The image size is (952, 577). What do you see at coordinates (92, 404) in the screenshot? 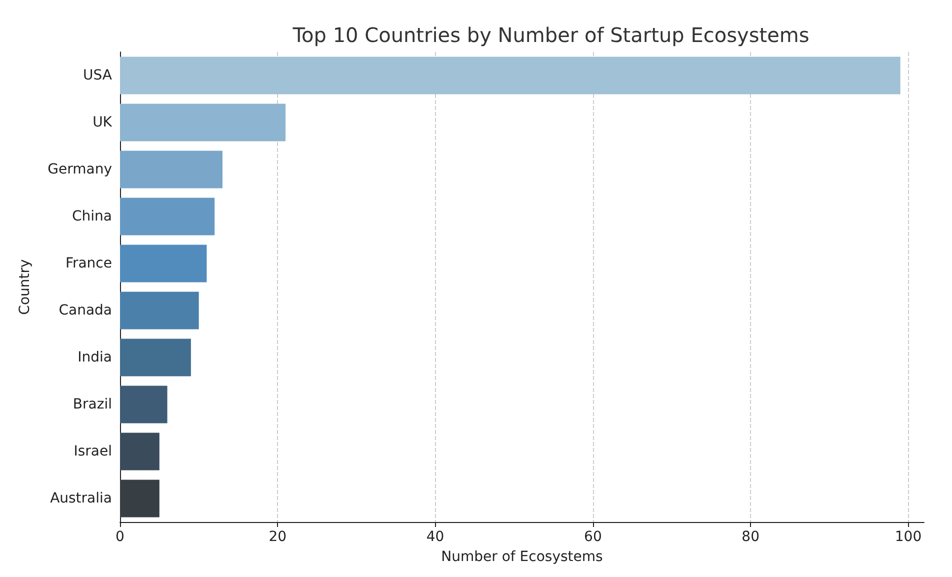
I see `y-tick-label: Brazil` at bounding box center [92, 404].